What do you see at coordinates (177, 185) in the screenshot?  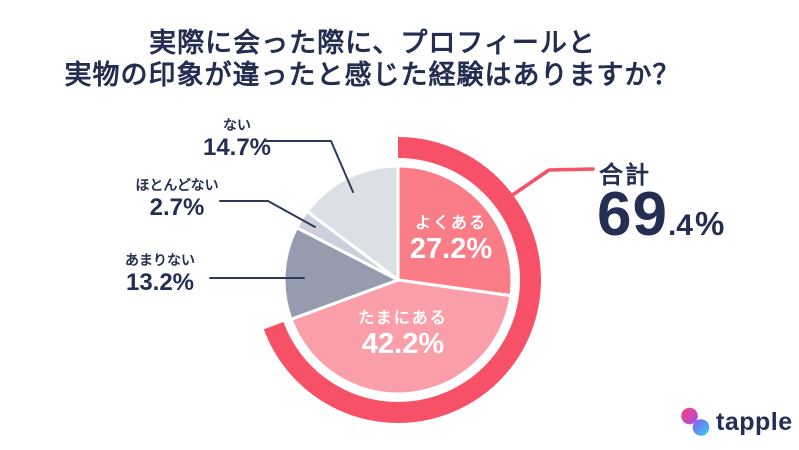 I see `label-hotondonai-name: ほとんどない` at bounding box center [177, 185].